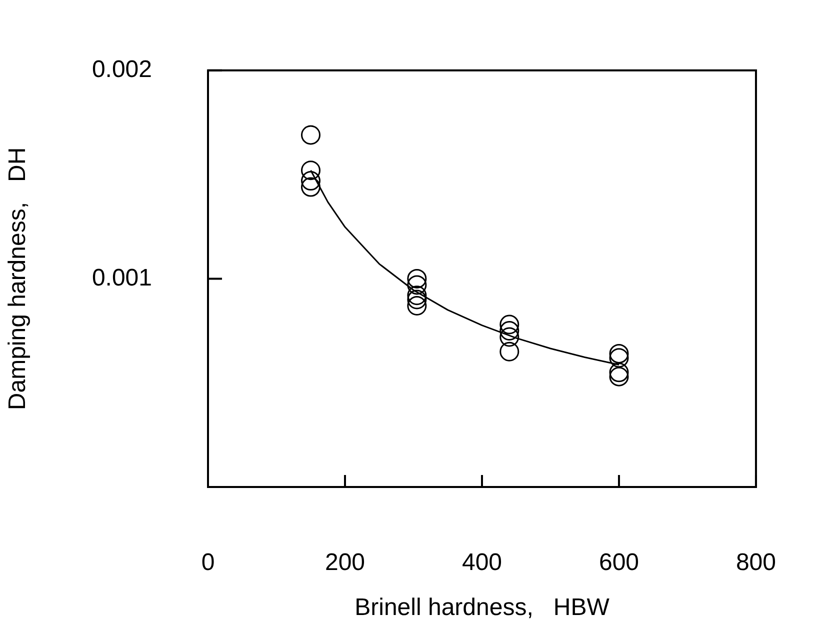 The image size is (838, 627). What do you see at coordinates (482, 562) in the screenshot?
I see `x-tick-label: 400` at bounding box center [482, 562].